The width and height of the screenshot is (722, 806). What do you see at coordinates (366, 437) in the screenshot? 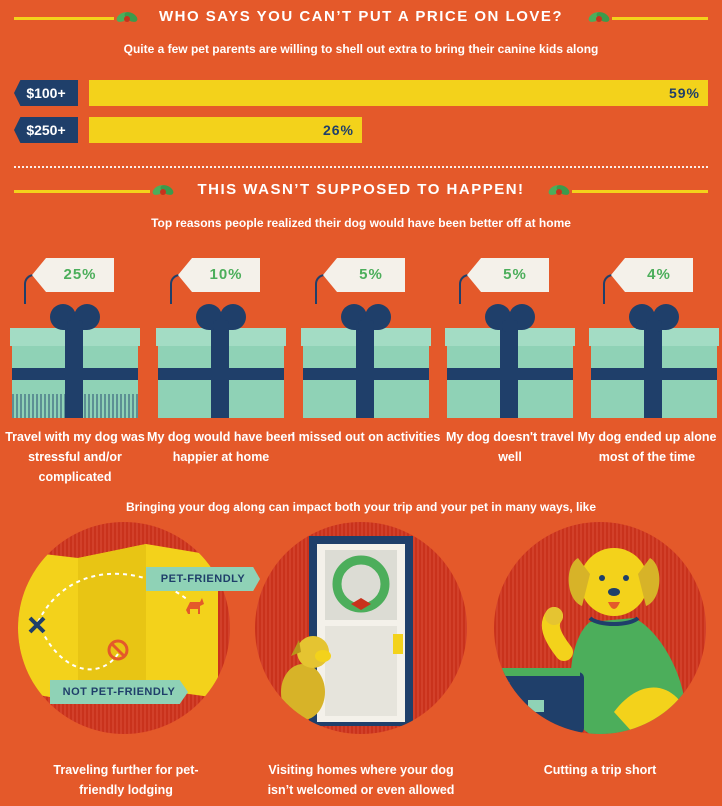
I see `gift-label: I missed out on activities` at bounding box center [366, 437].